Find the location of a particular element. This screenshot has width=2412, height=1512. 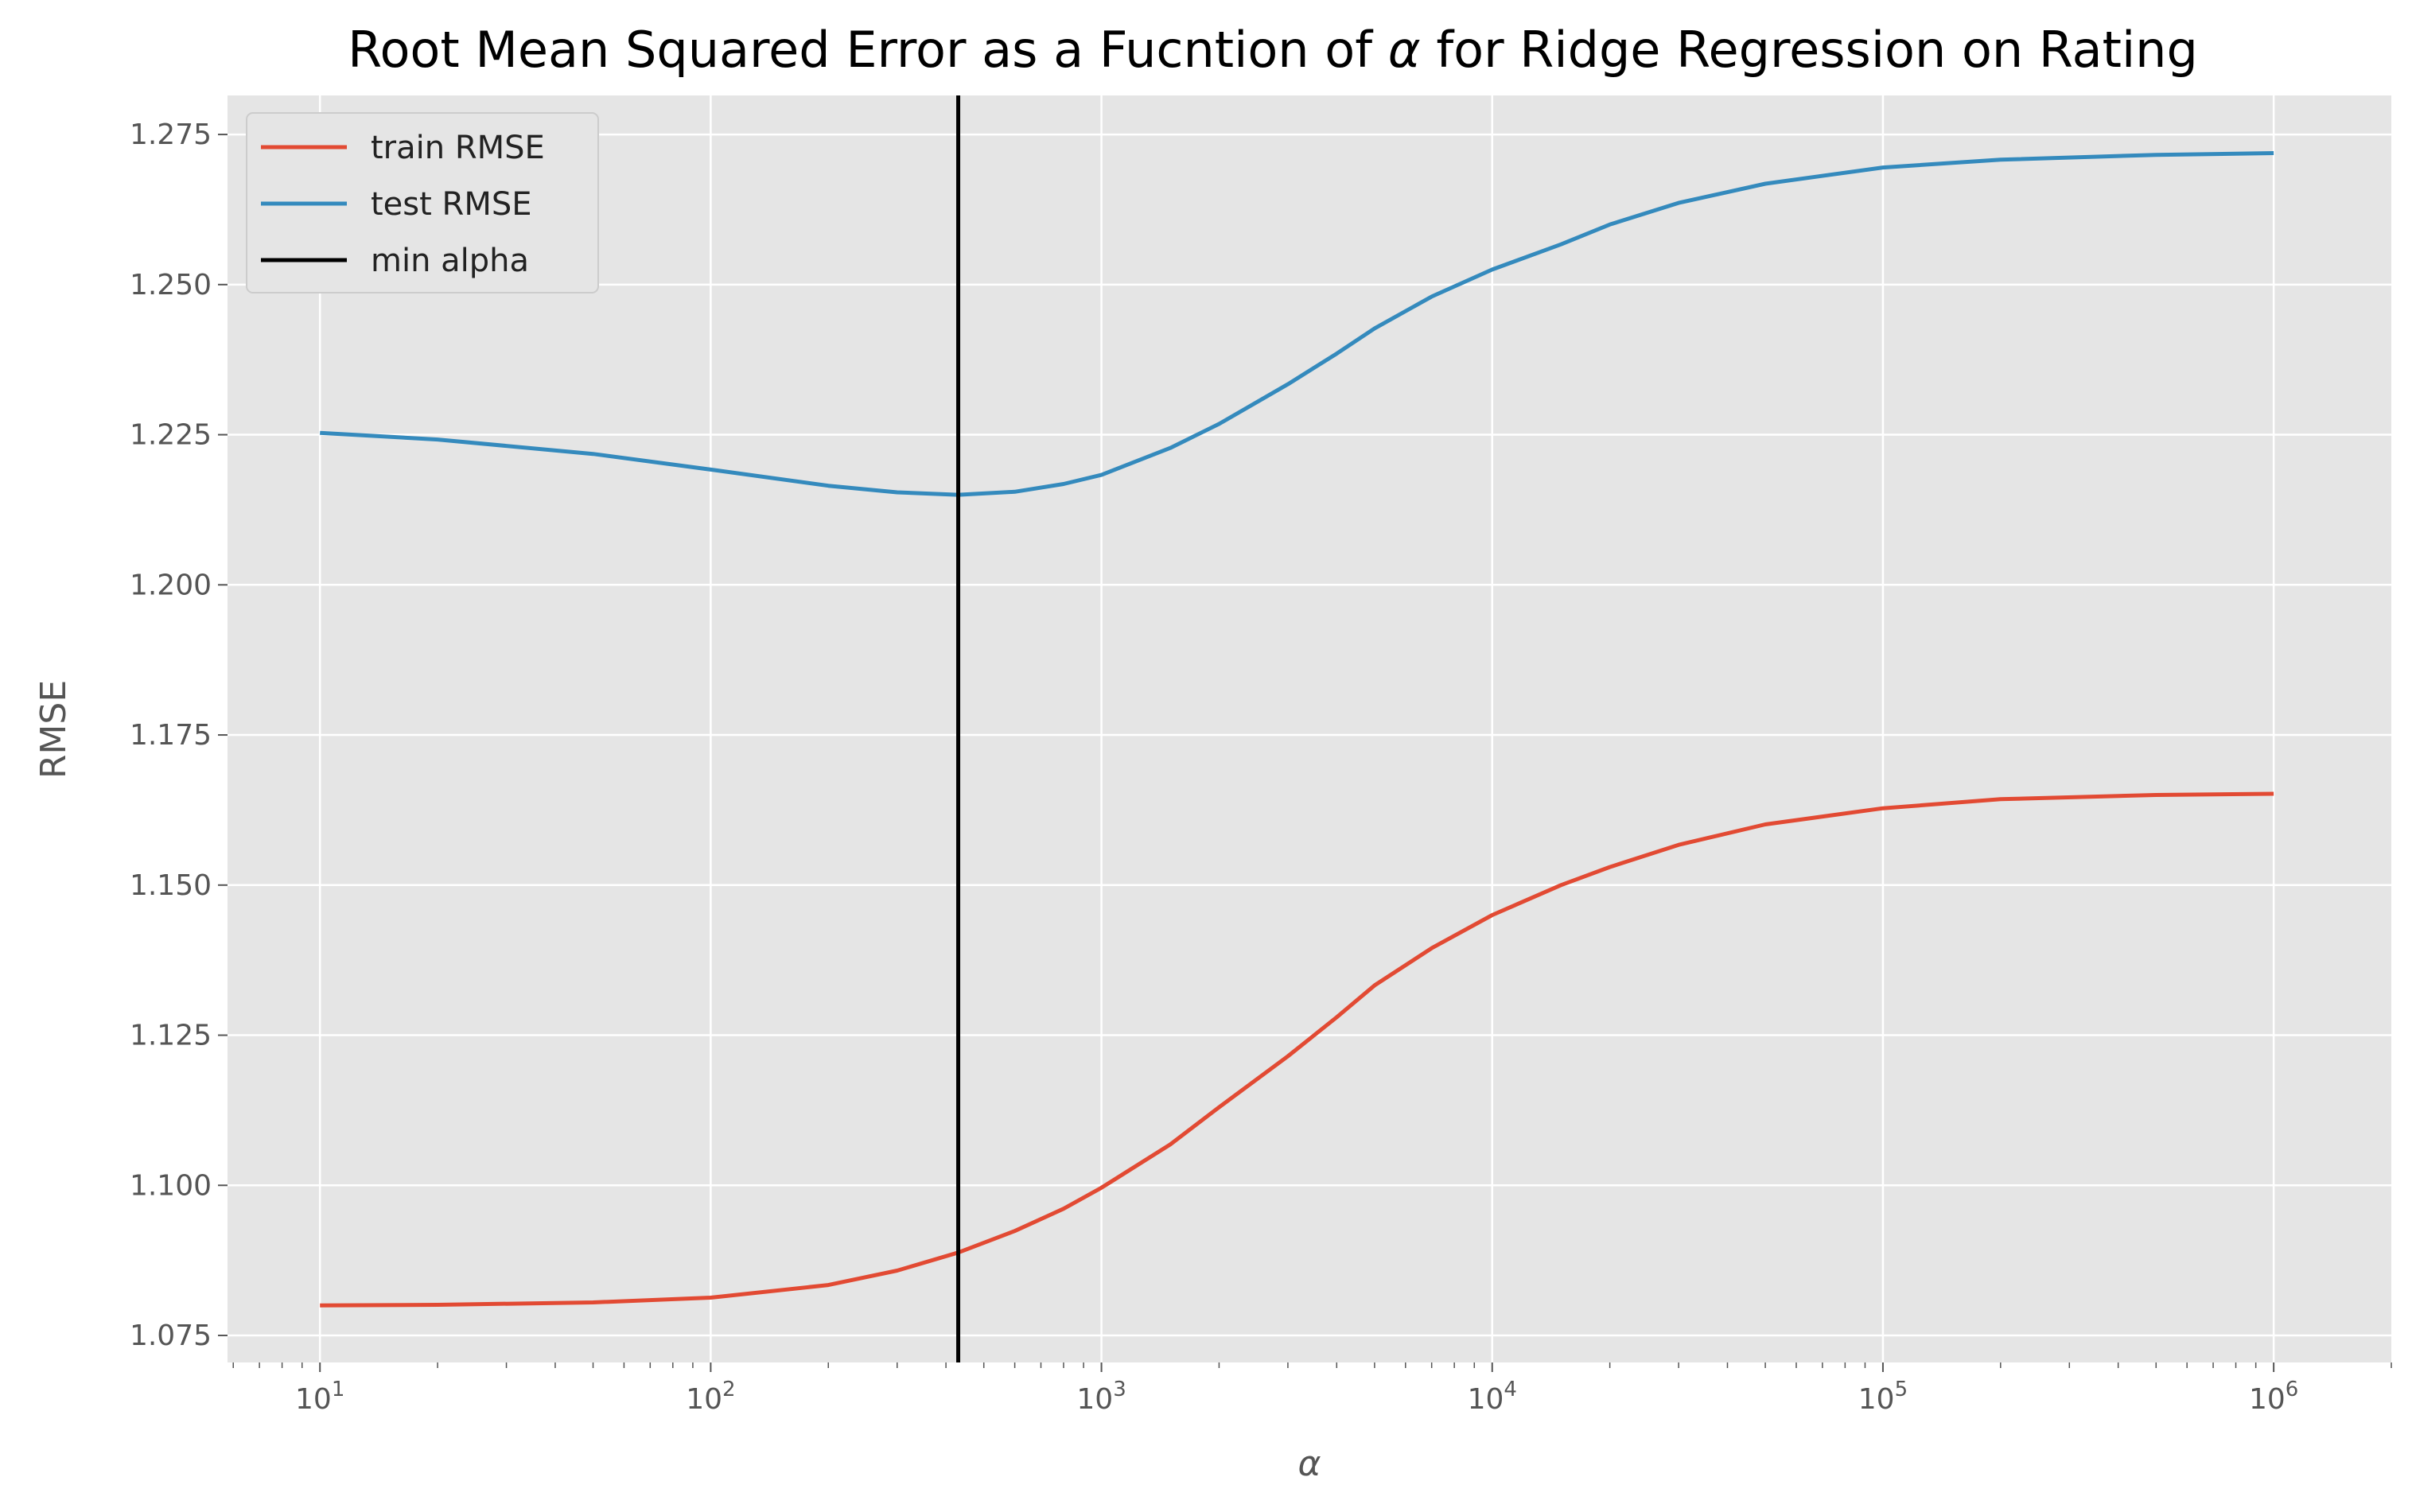

x-tick-base-1: 10 is located at coordinates (704, 1399).